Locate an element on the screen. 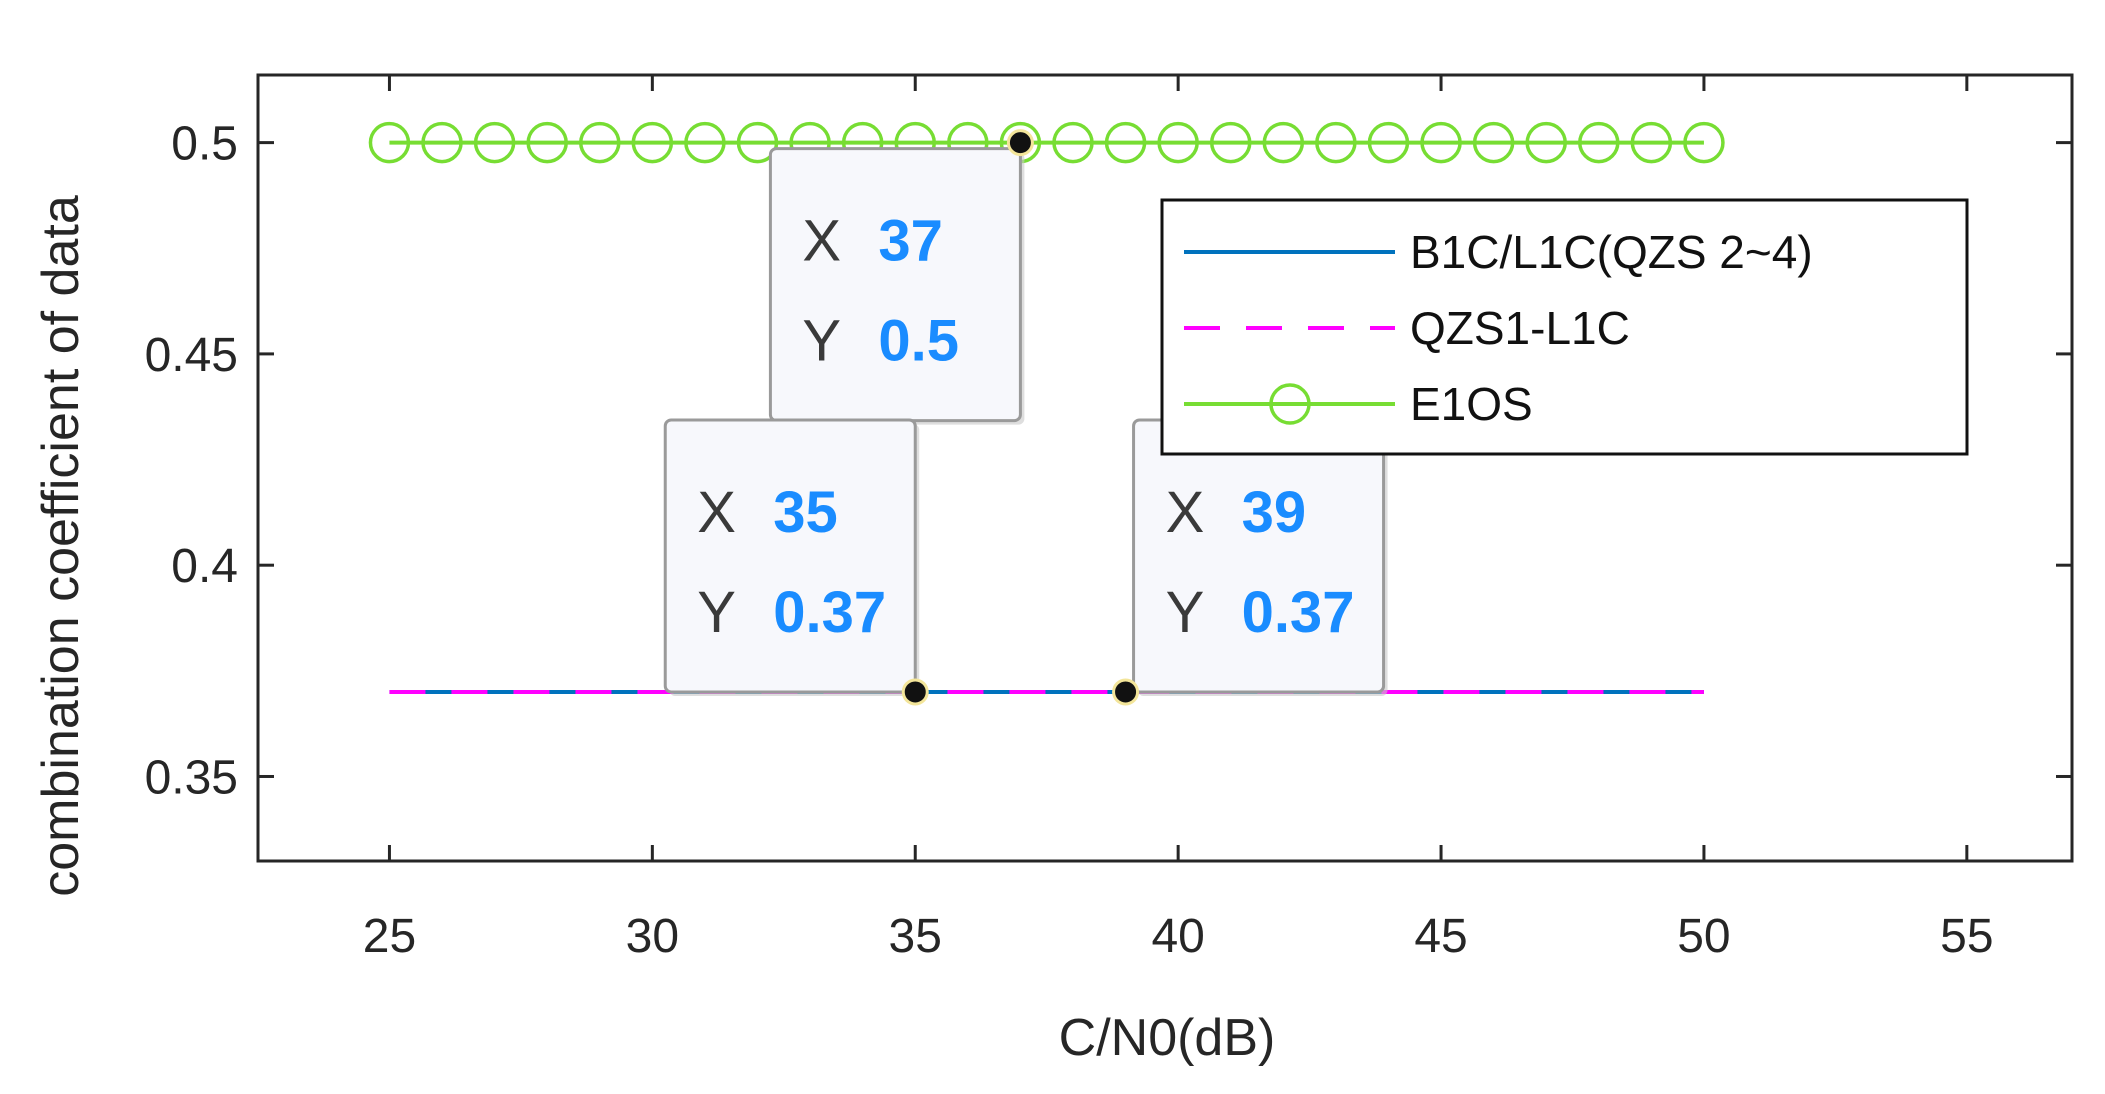  datatip-1: X 35 Y 0.37 is located at coordinates (796, 562).